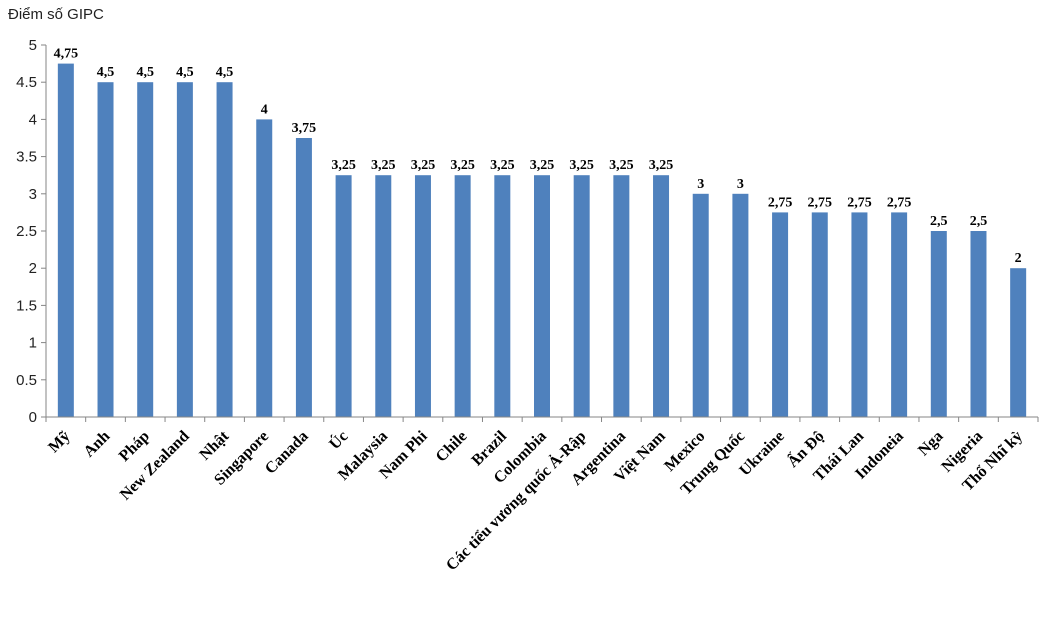 The image size is (1050, 625). Describe the element at coordinates (97, 444) in the screenshot. I see `x-tick-label: Anh` at that location.